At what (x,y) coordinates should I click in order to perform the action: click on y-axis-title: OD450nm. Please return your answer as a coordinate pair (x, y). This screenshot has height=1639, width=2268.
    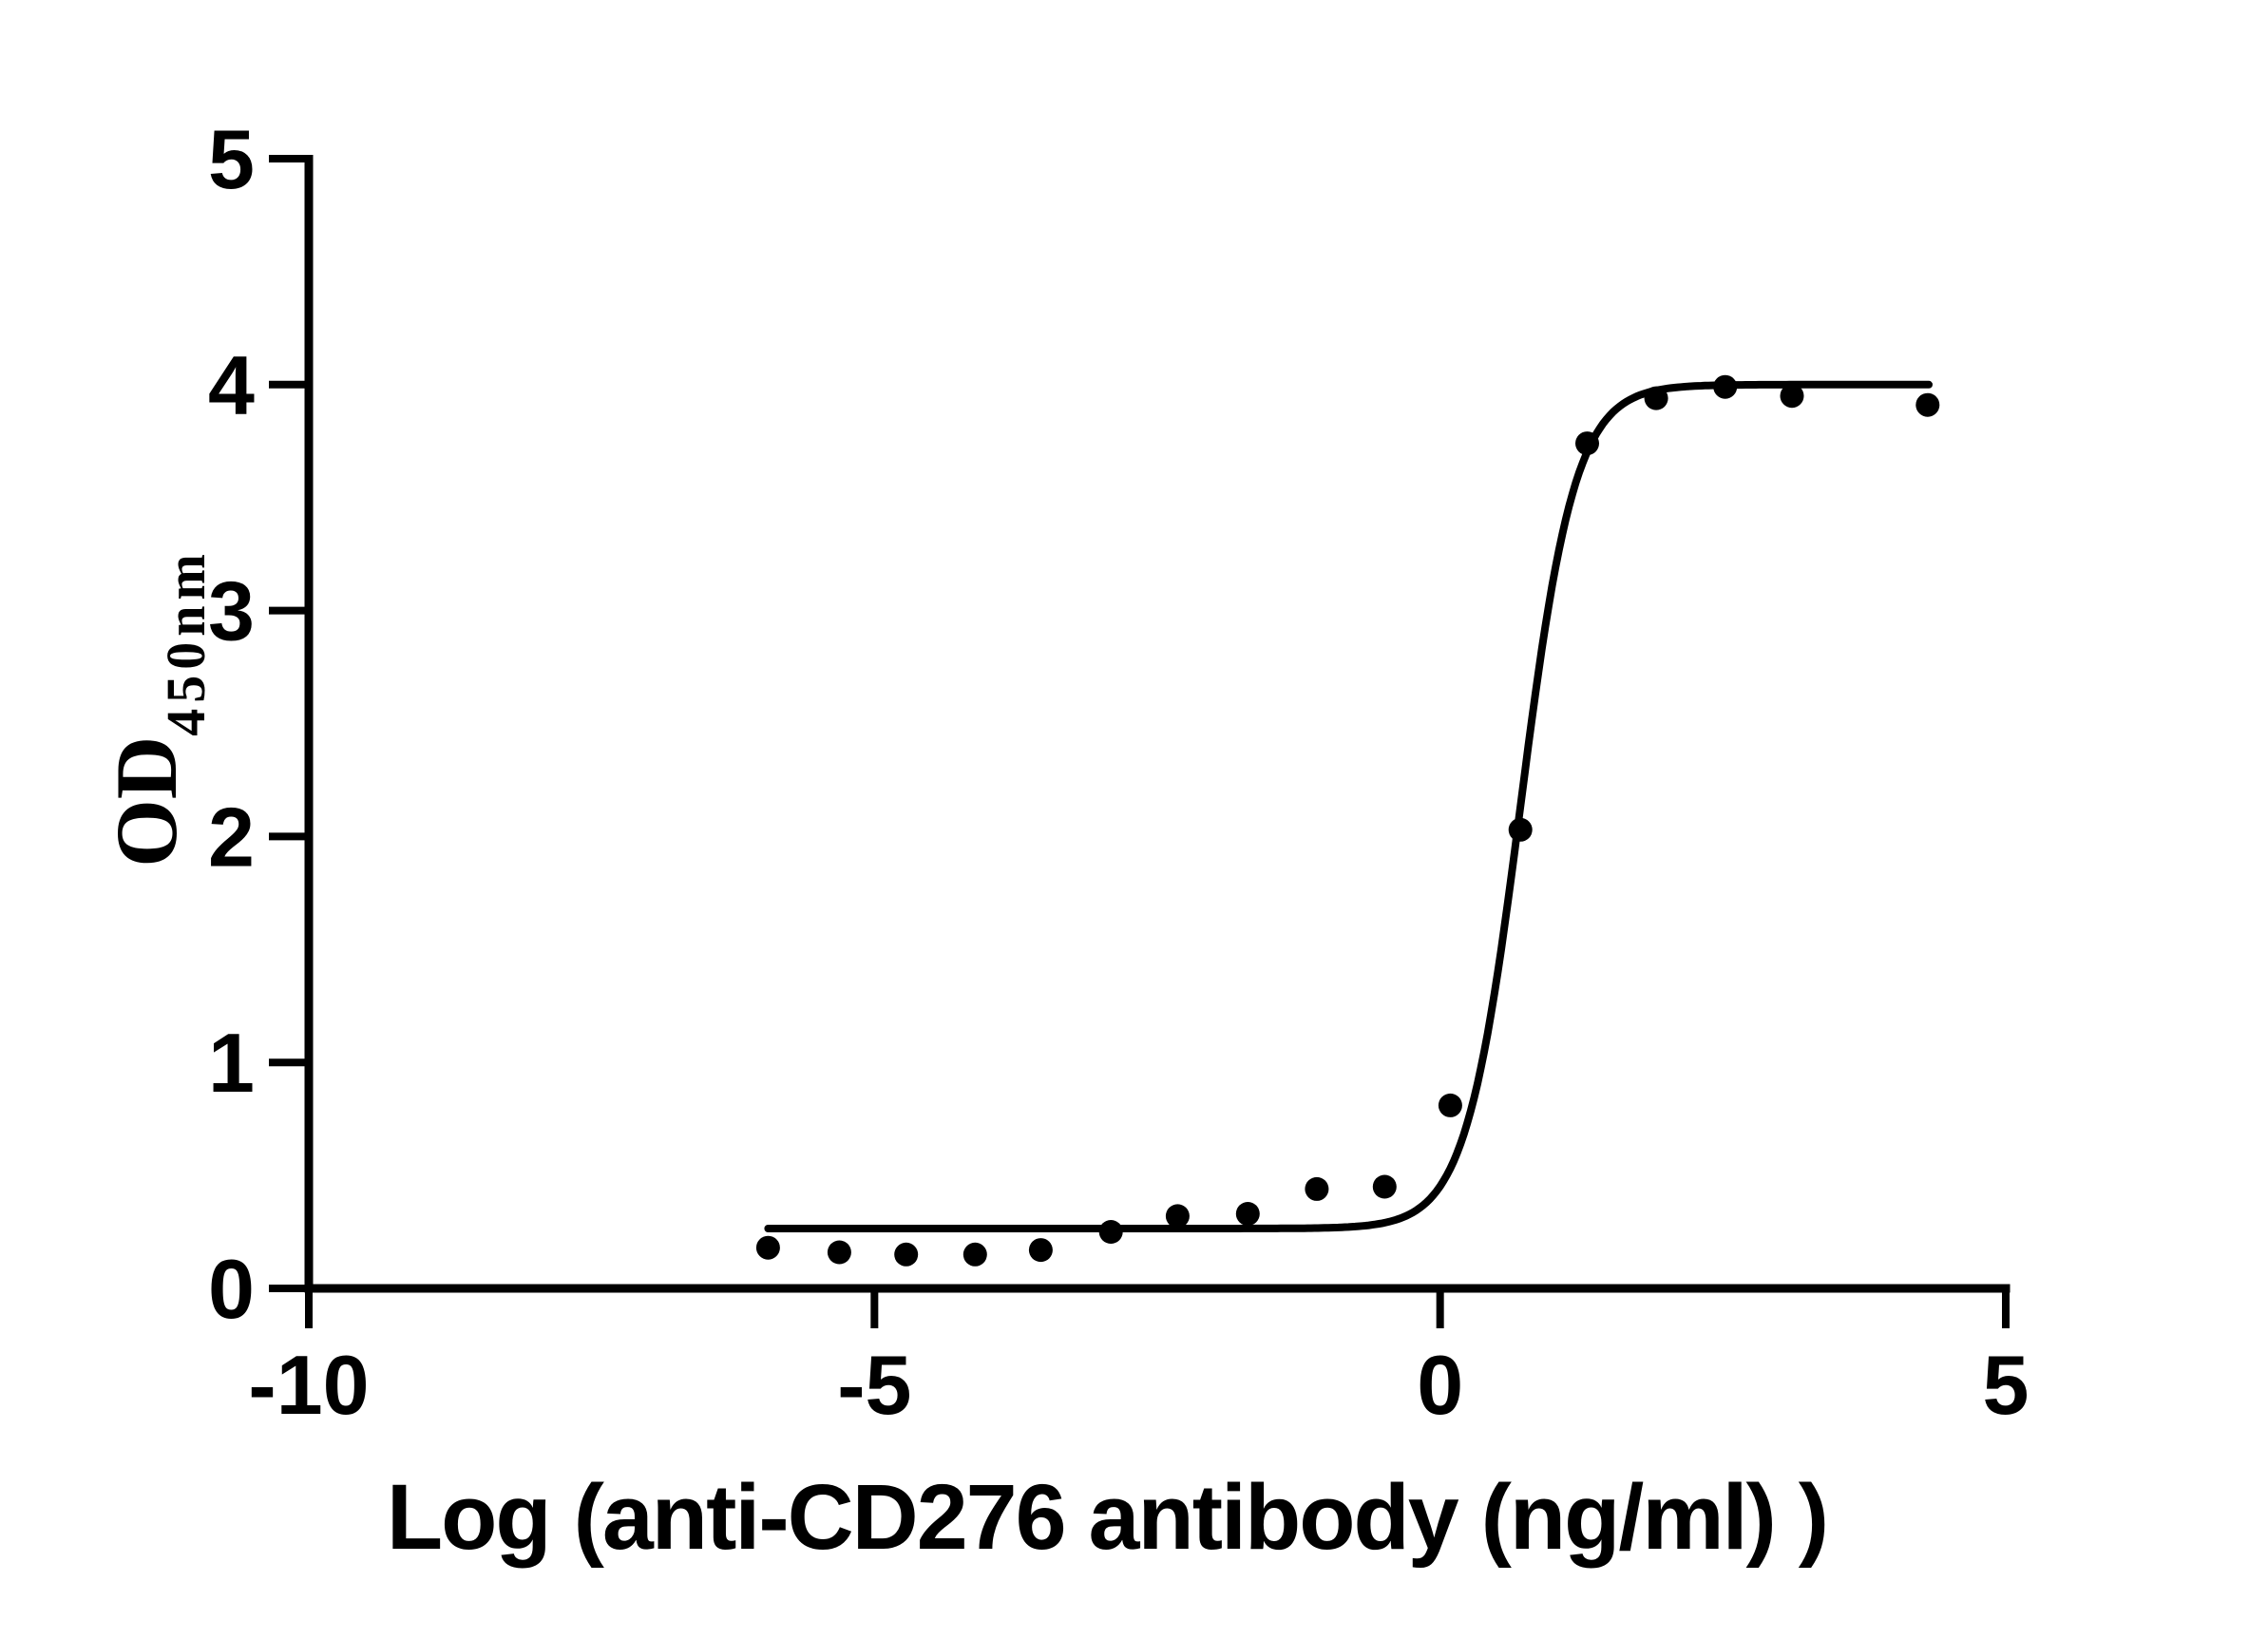
    Looking at the image, I should click on (157, 707).